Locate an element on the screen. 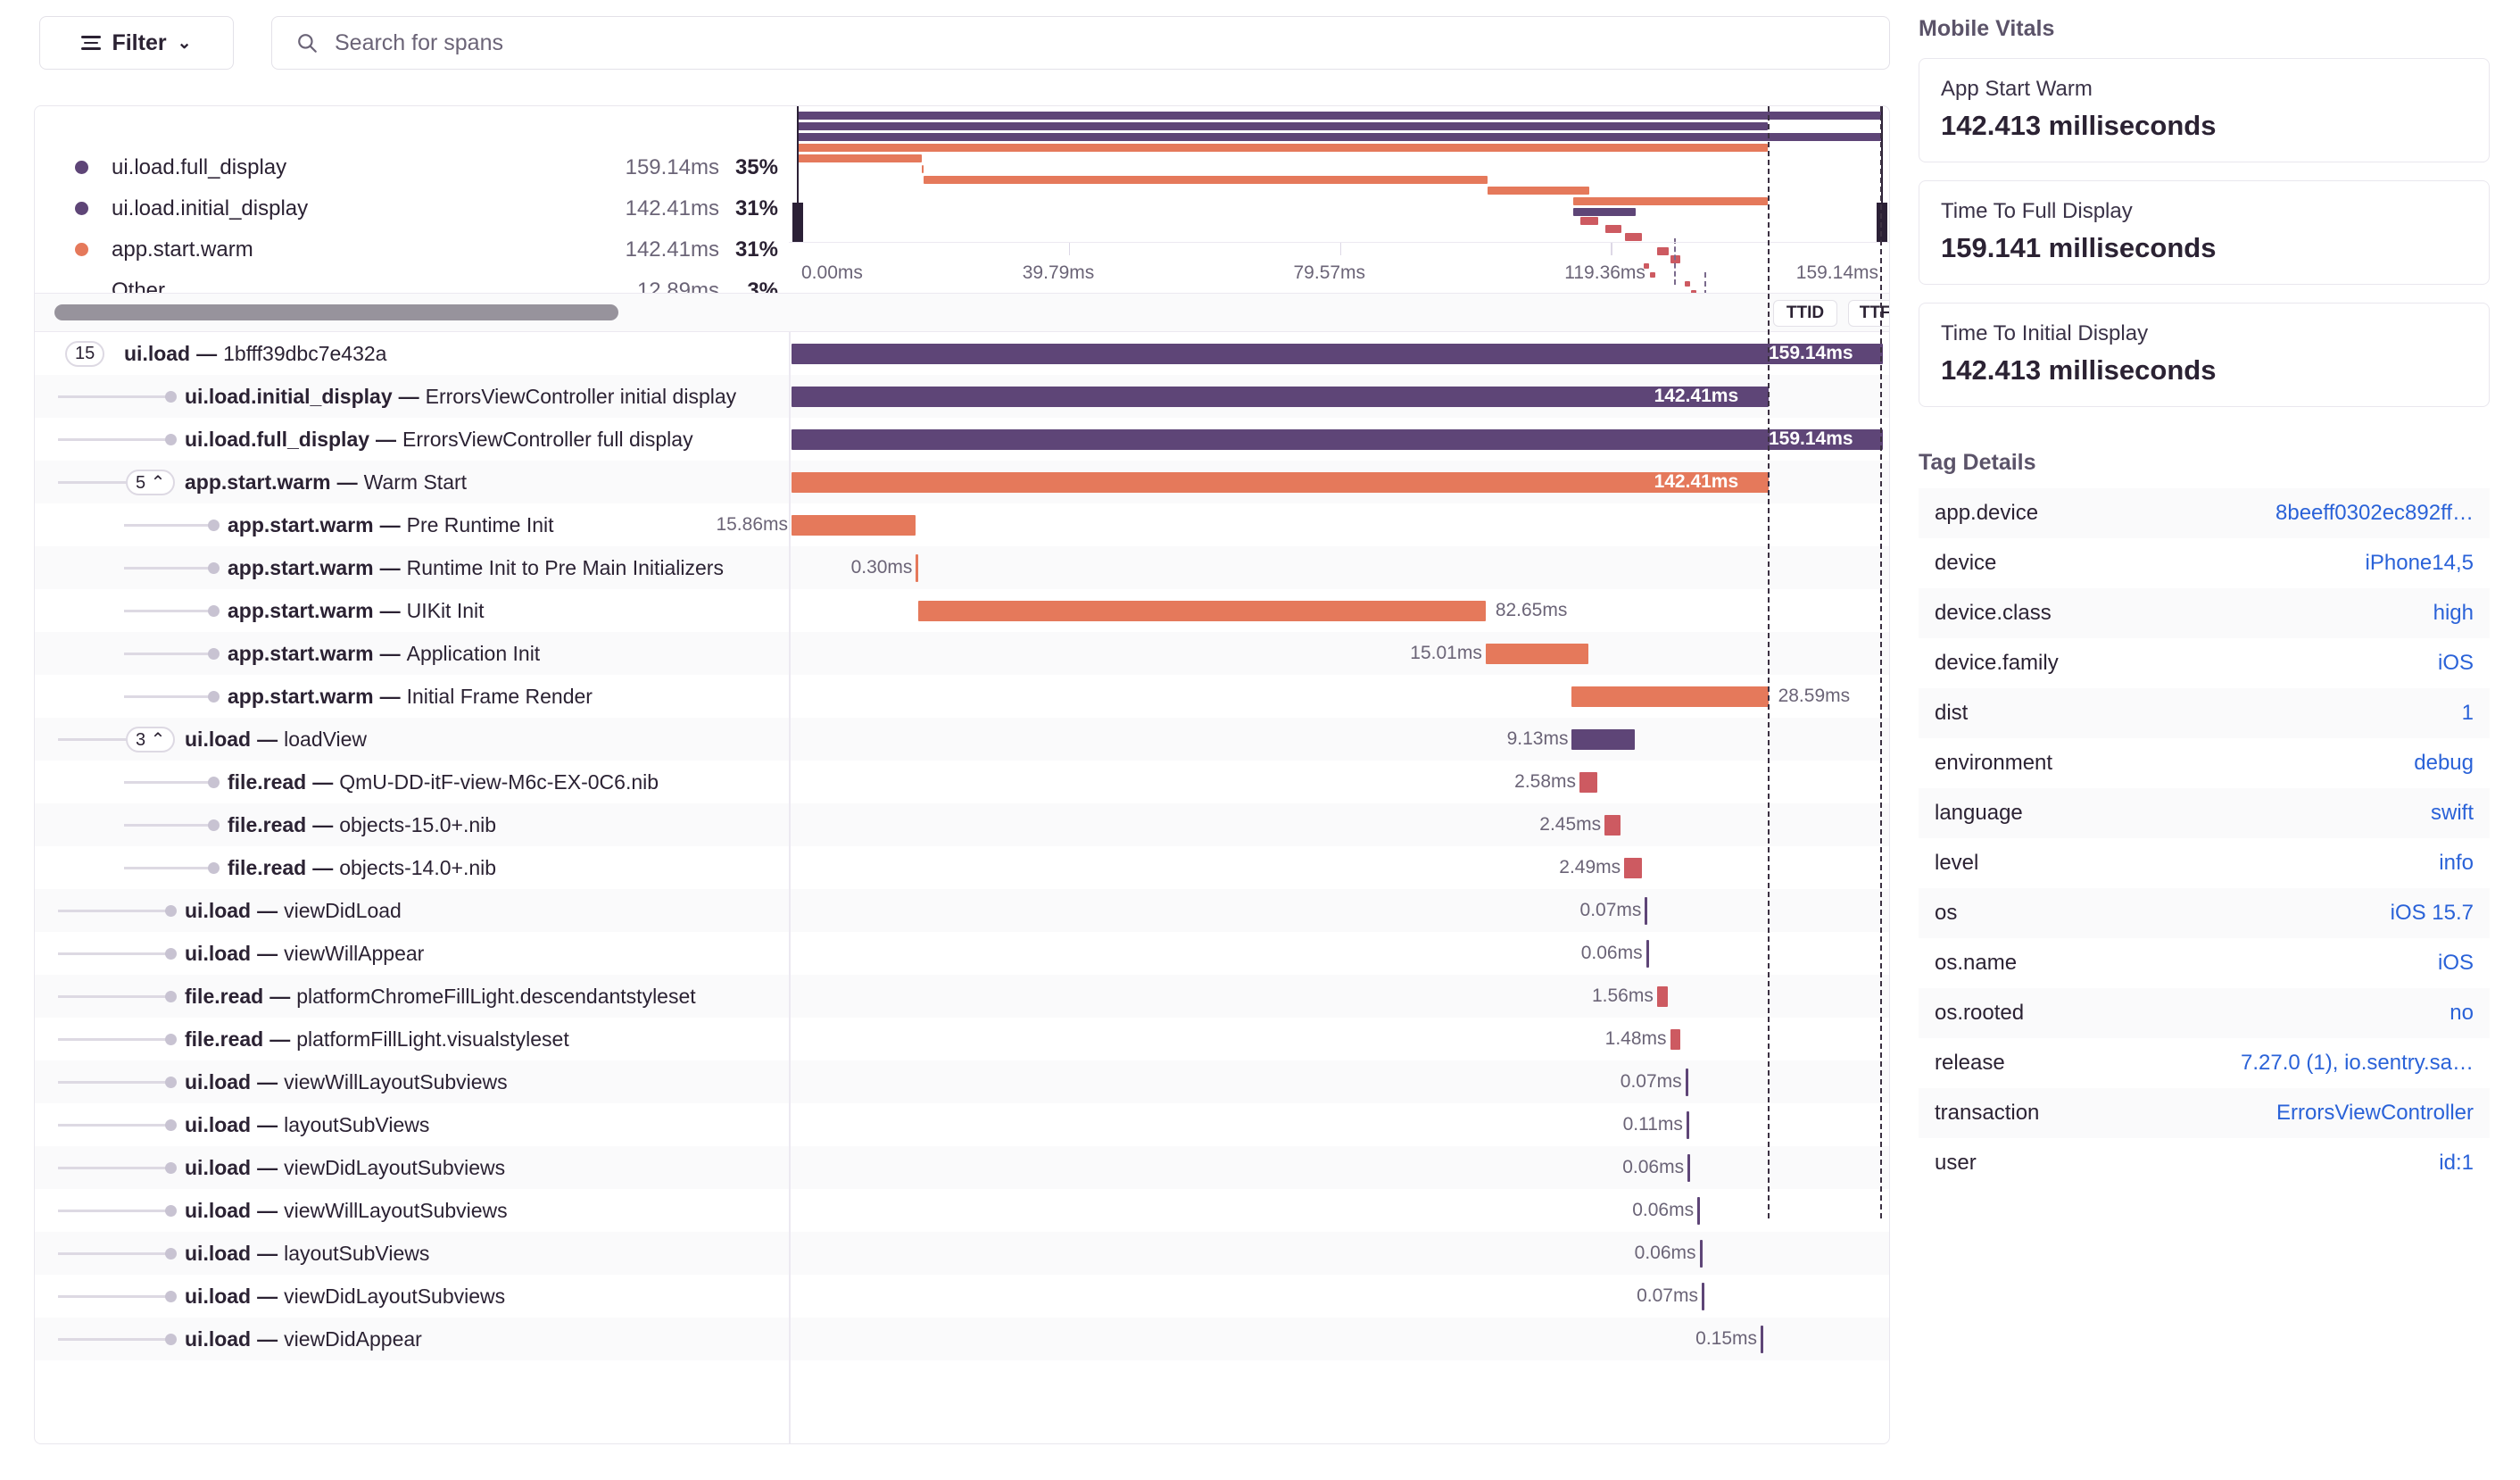 The width and height of the screenshot is (2520, 1480). span-row-bar-cell: 82.65ms is located at coordinates (1339, 610).